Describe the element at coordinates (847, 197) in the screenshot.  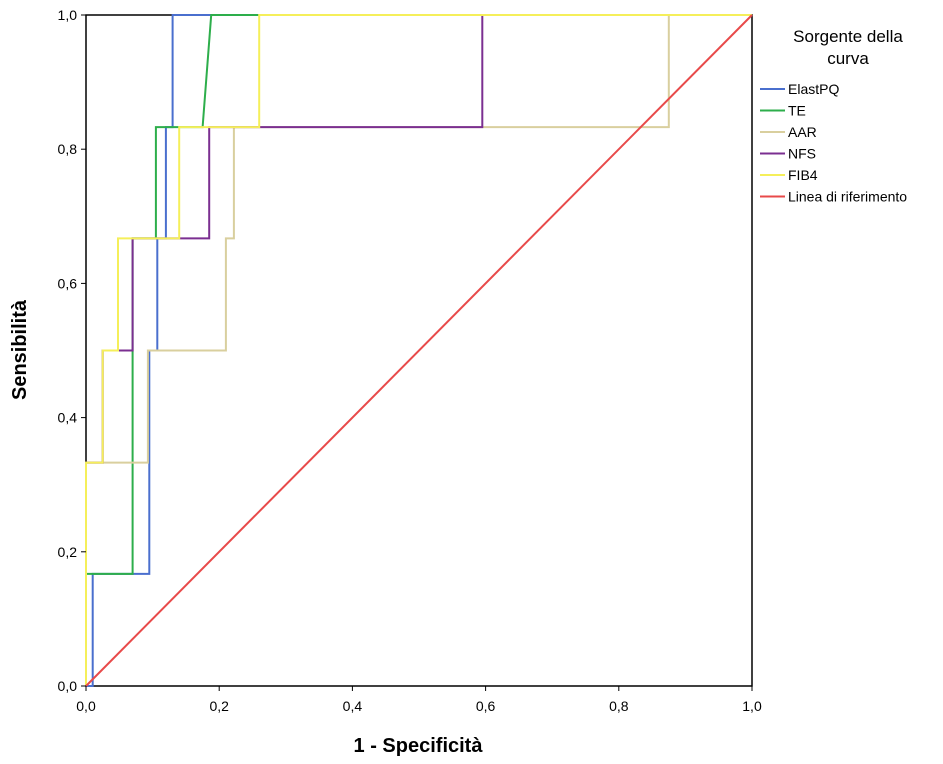
I see `legend-label: Linea di riferimento` at that location.